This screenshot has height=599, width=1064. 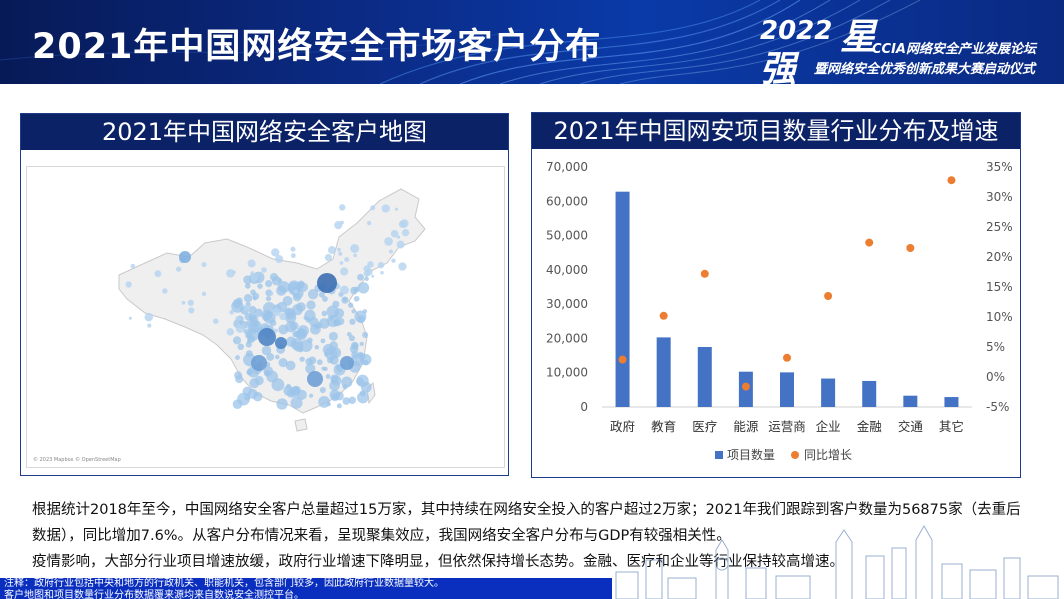 What do you see at coordinates (954, 49) in the screenshot?
I see `brand-forum-name: CCIA网络安全产业发展论坛` at bounding box center [954, 49].